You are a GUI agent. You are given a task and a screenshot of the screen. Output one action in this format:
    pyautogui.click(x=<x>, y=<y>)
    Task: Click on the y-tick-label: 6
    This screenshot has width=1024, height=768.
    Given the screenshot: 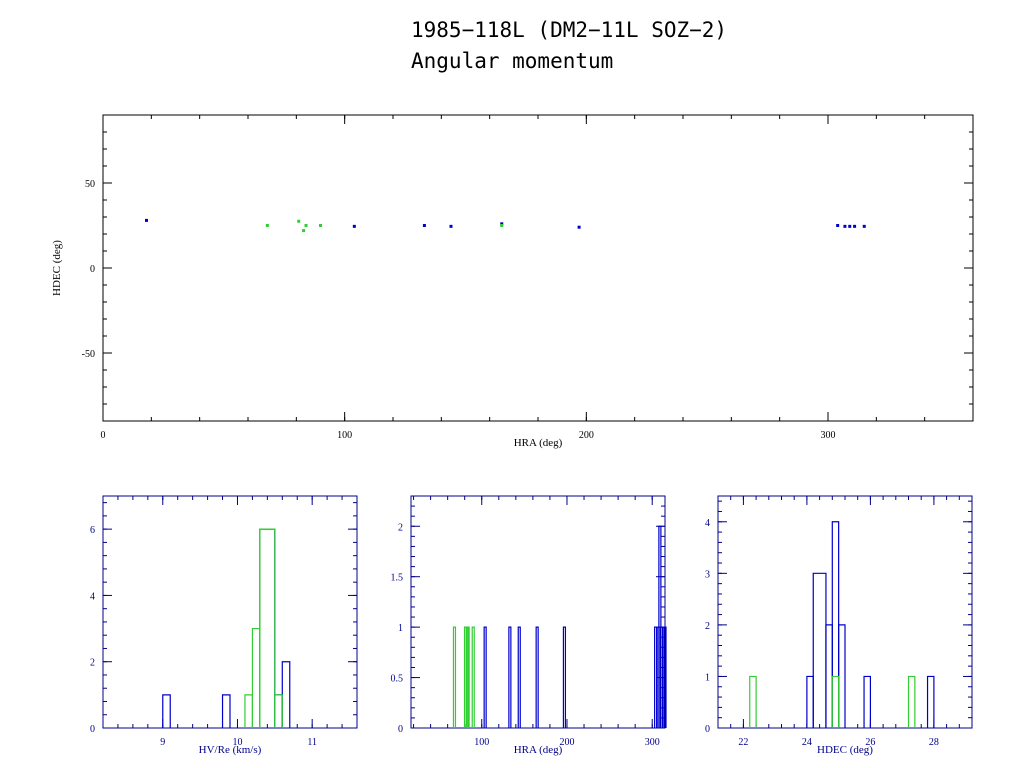 What is the action you would take?
    pyautogui.click(x=92, y=530)
    